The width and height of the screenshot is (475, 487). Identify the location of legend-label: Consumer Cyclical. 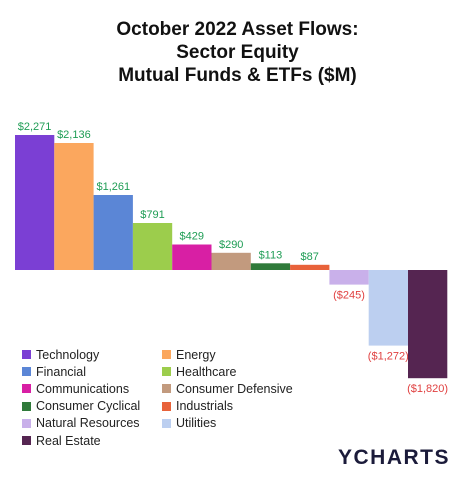
(88, 406).